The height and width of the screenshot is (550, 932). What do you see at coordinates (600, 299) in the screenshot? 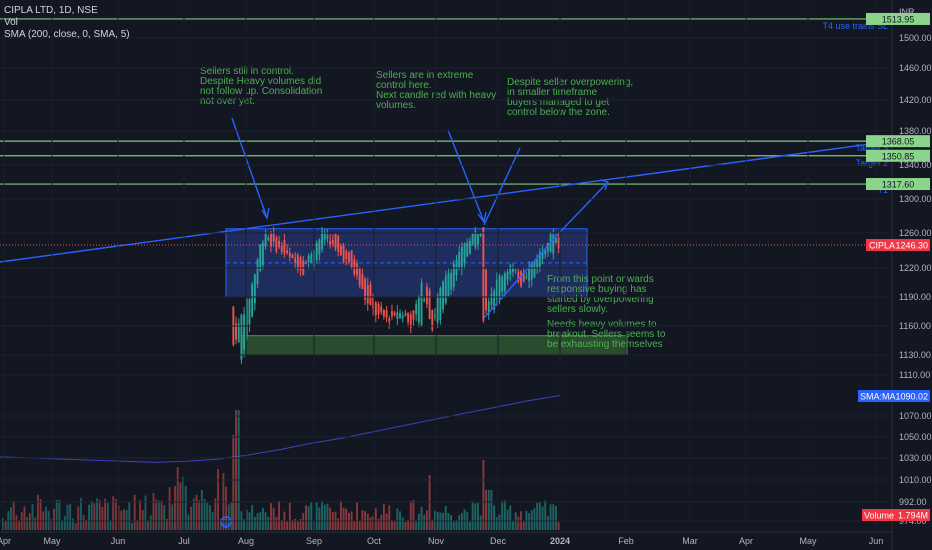
I see `annotation-line: started by overpowering` at bounding box center [600, 299].